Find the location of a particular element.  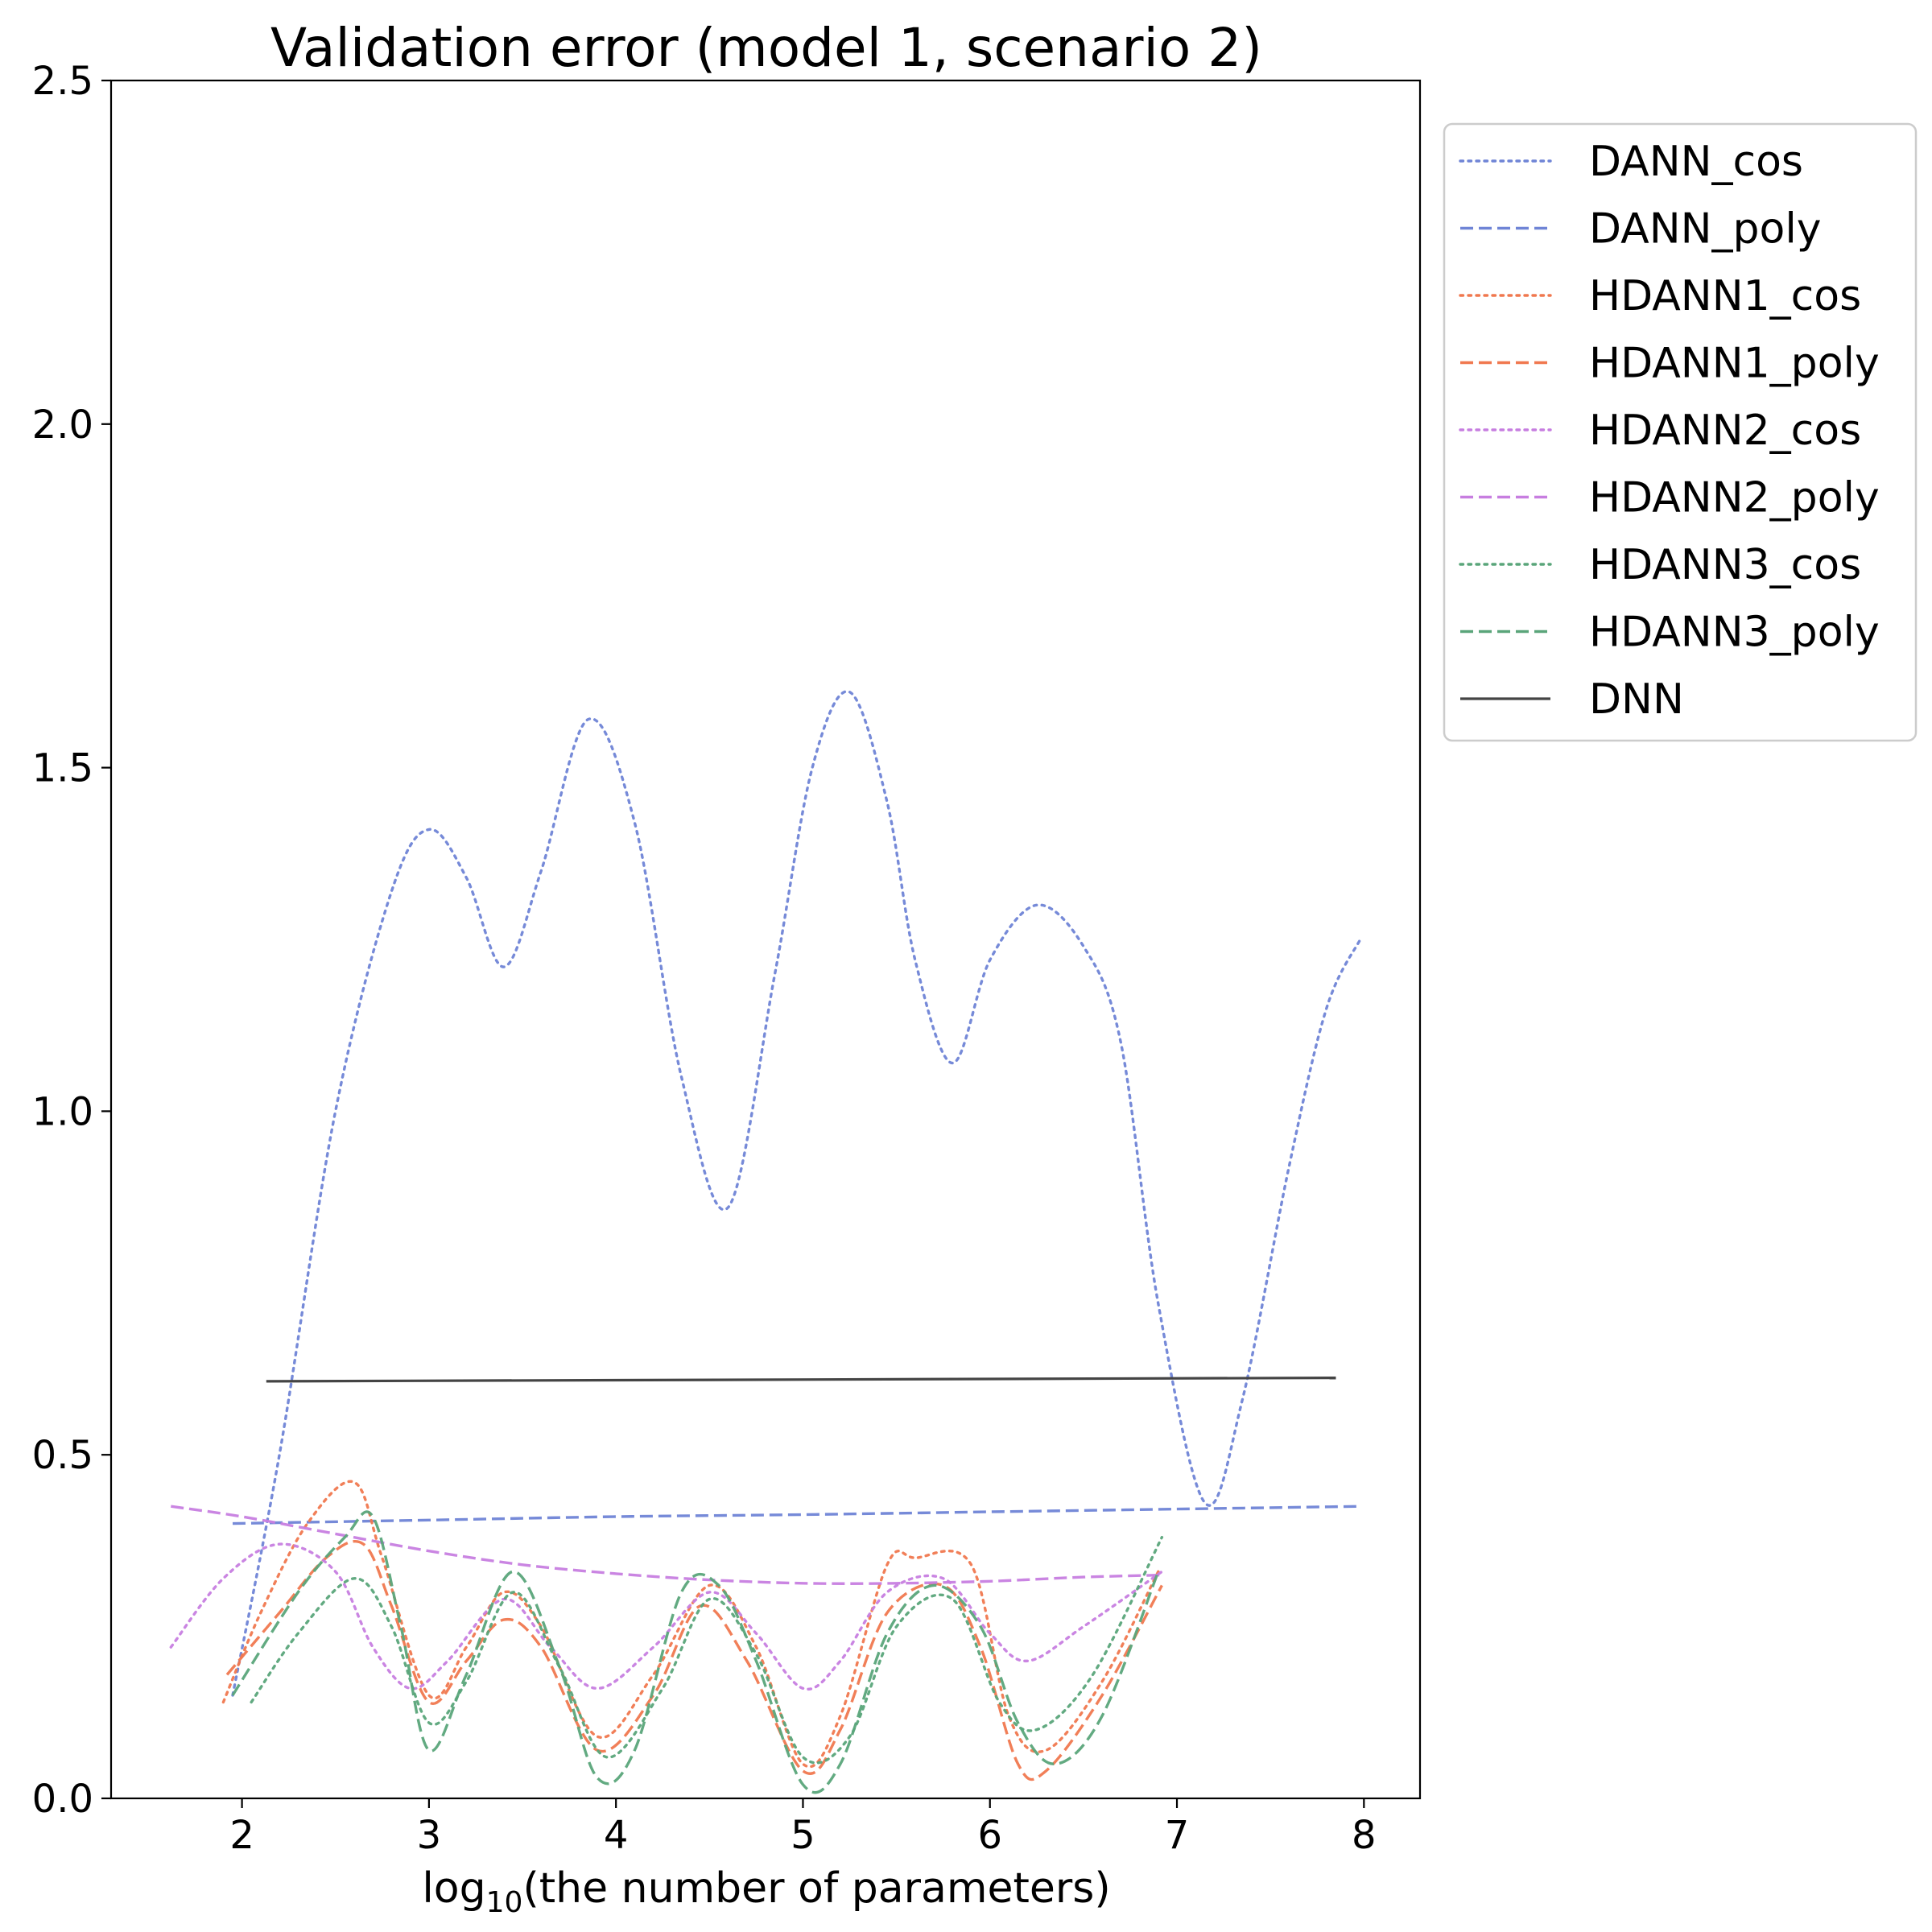

series-line-hdann1-poly is located at coordinates (694, 1660).